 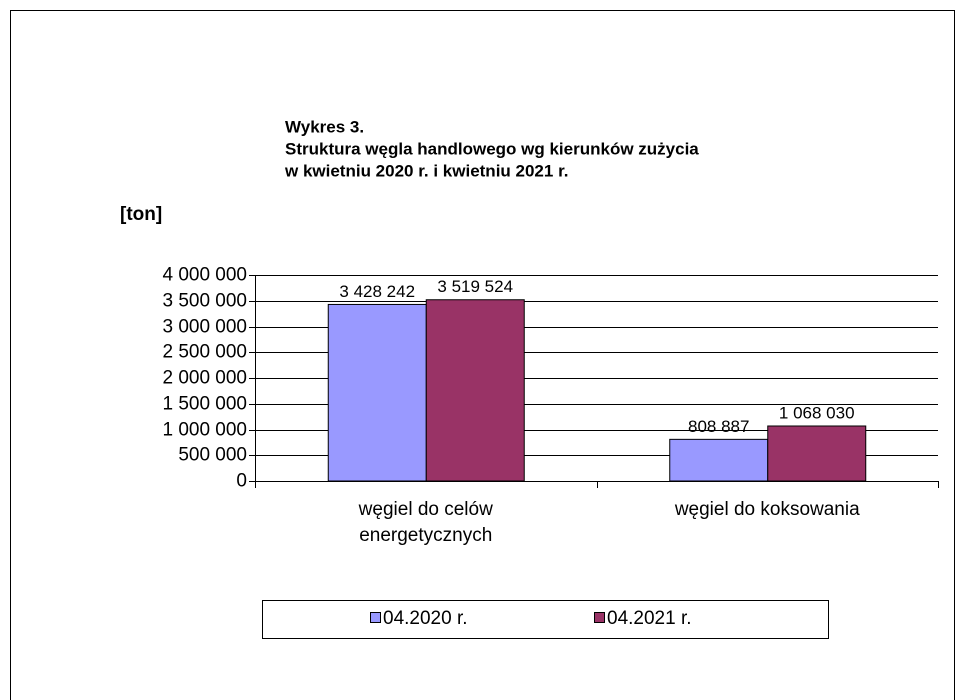 What do you see at coordinates (767, 509) in the screenshot?
I see `x-tick-label: węgiel do koksowania` at bounding box center [767, 509].